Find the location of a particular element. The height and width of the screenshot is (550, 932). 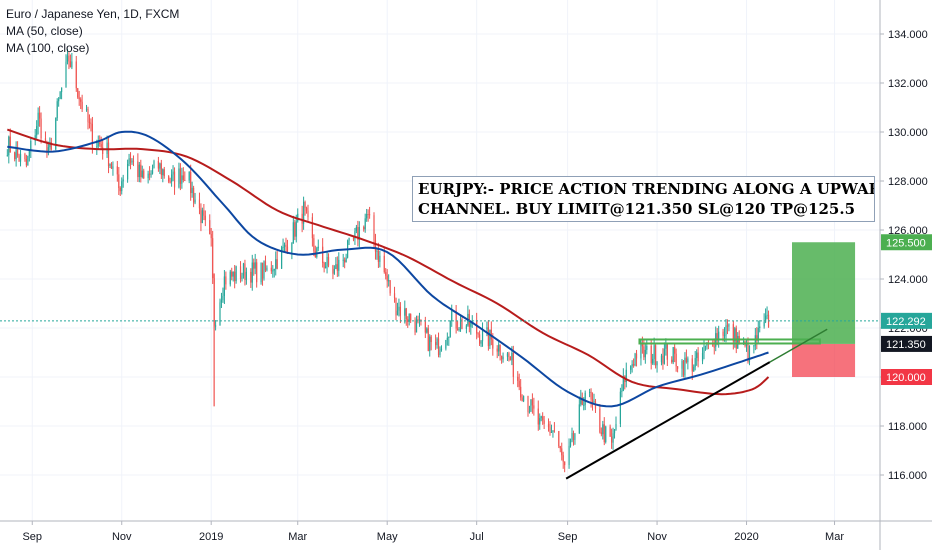

indicator-ma100-label: MA (100, close) is located at coordinates (48, 48).